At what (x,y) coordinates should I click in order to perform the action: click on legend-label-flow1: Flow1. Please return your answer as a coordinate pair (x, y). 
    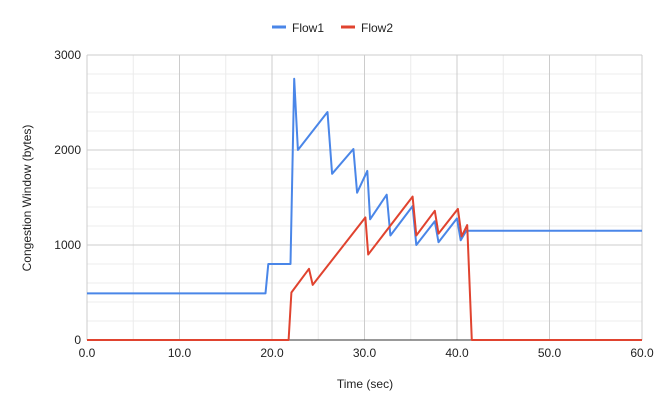
    Looking at the image, I should click on (308, 28).